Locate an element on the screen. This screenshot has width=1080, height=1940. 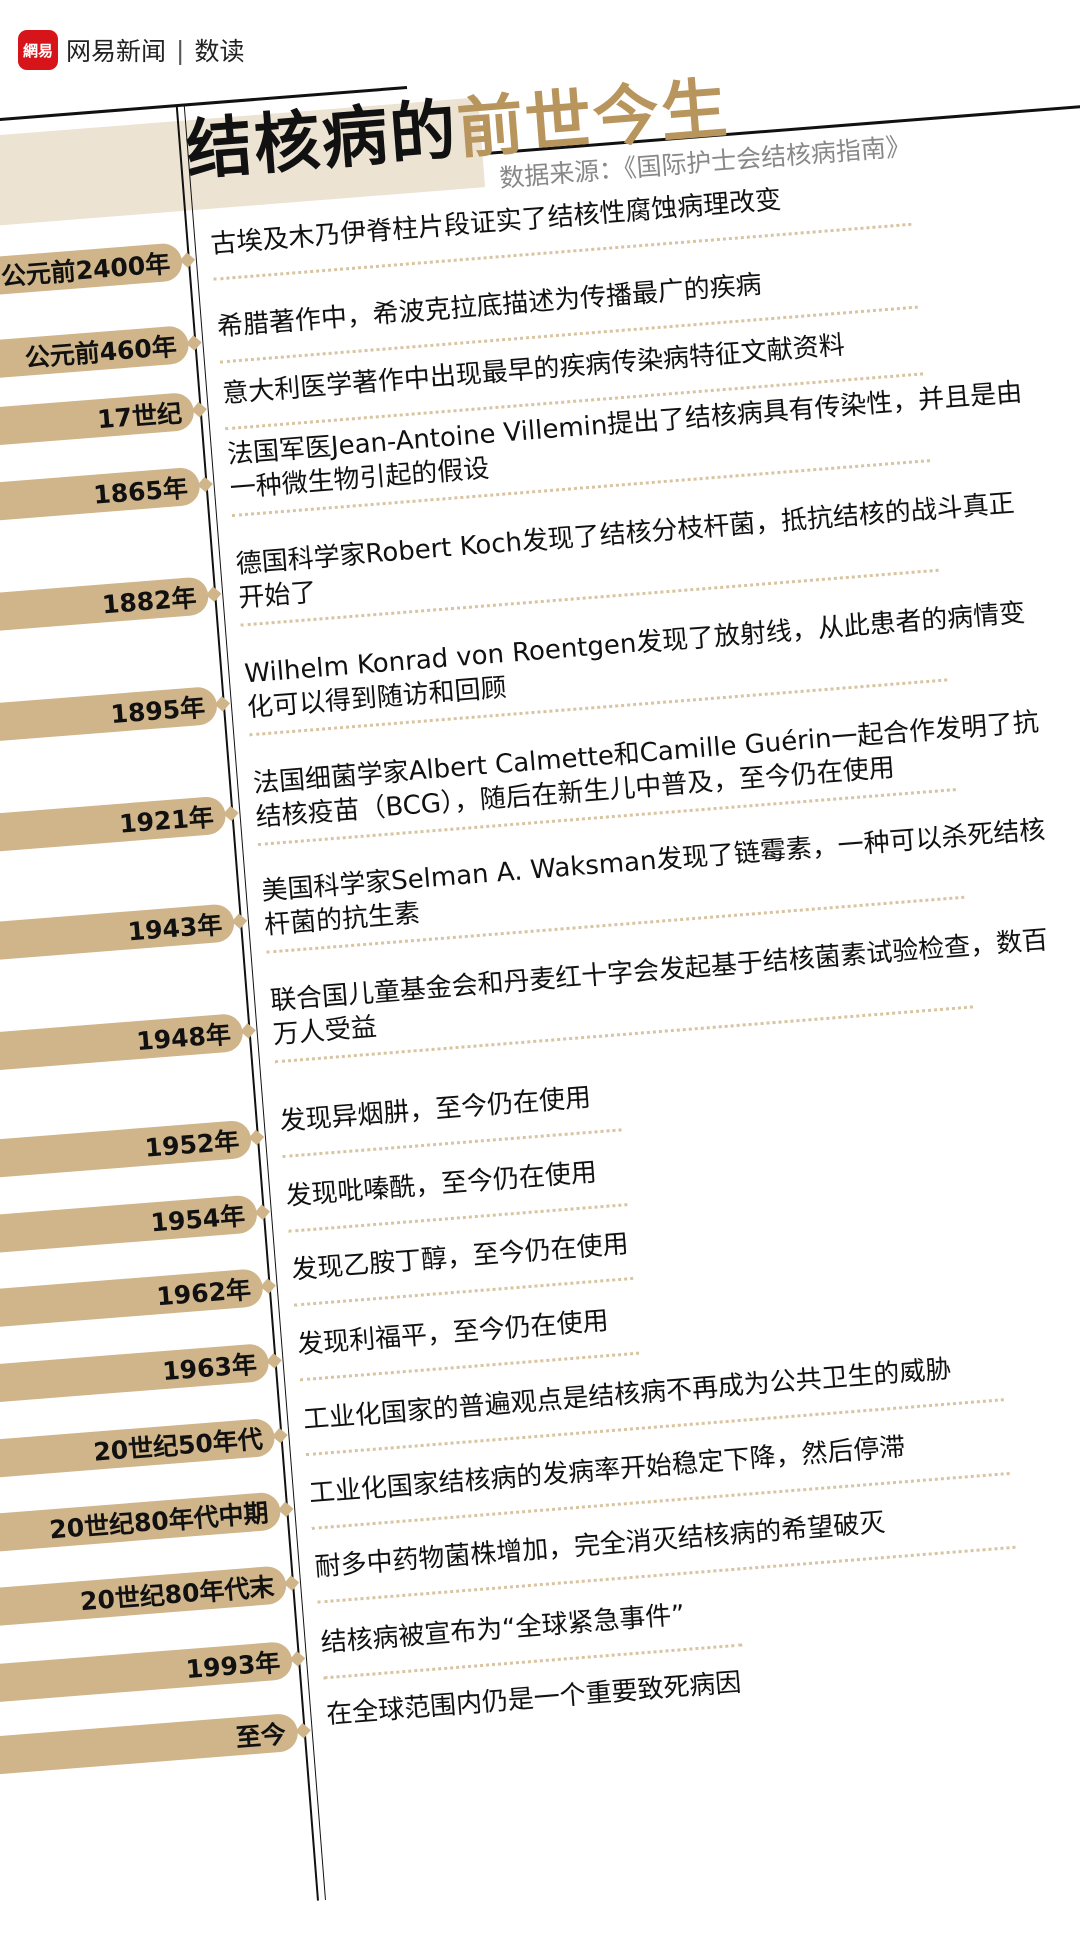
date-label: 1954年 is located at coordinates (129, 1233).